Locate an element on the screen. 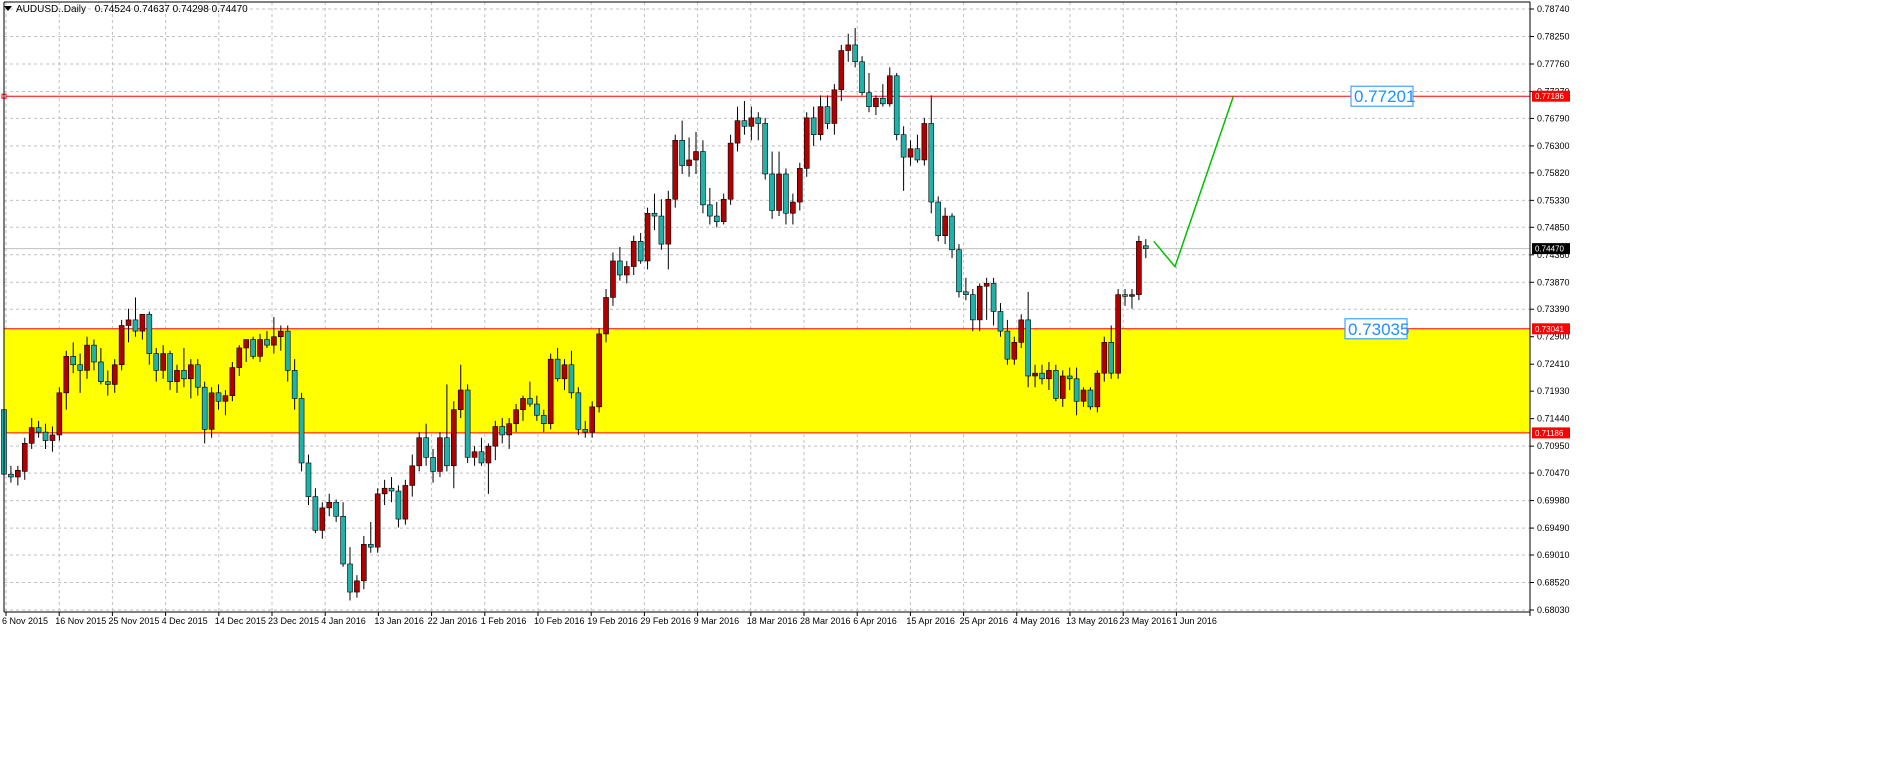 This screenshot has width=1890, height=761. y-tick-label: 0.69490 is located at coordinates (1553, 528).